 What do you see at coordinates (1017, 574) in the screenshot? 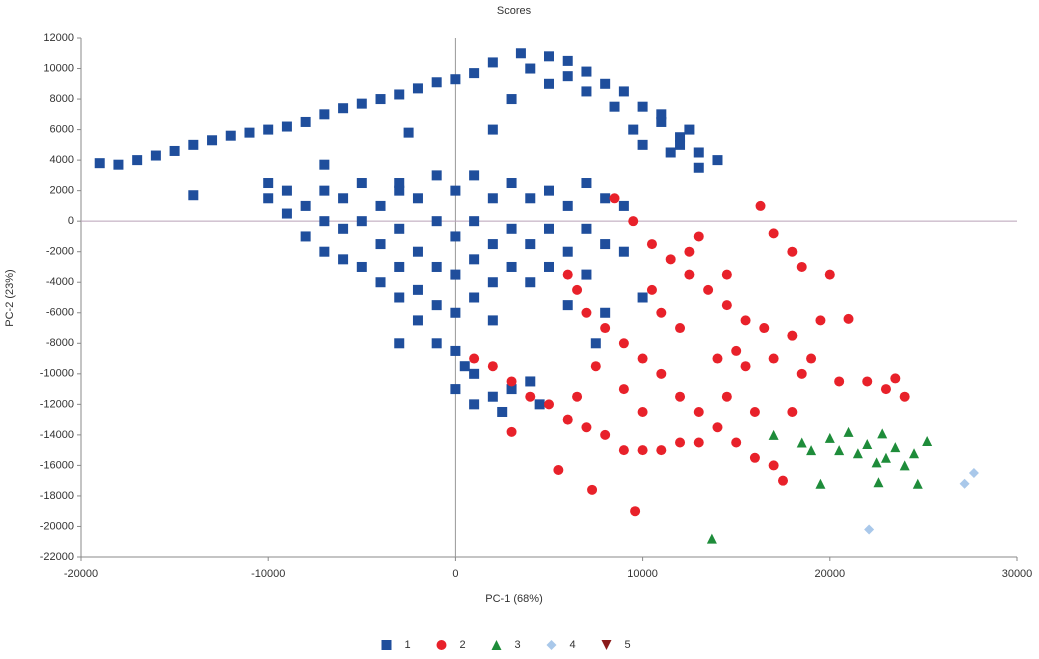
I see `x-tick-label: 30000` at bounding box center [1017, 574].